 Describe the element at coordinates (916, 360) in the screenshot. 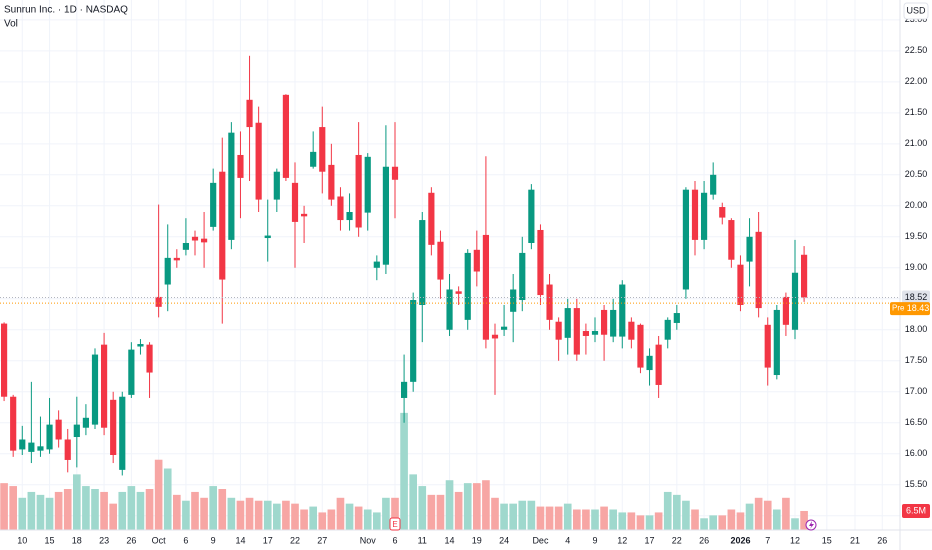

I see `y-tick-label: 17.50` at that location.